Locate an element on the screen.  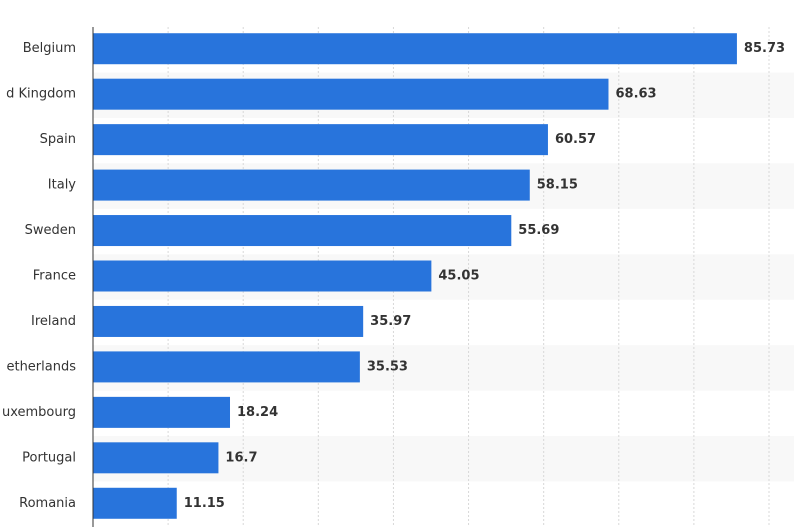
category-label: Portugal is located at coordinates (49, 457).